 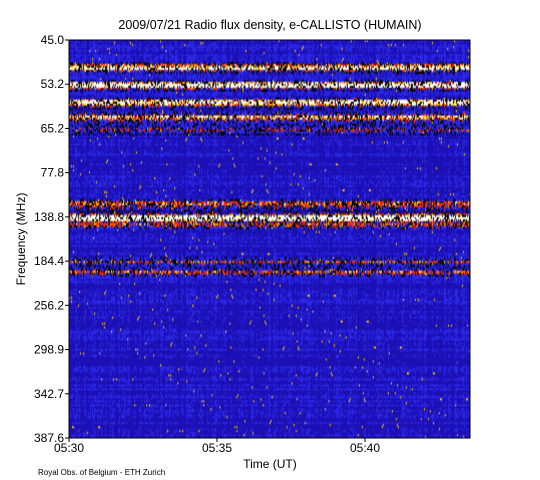 What do you see at coordinates (53, 128) in the screenshot?
I see `y-tick-label: 65.2` at bounding box center [53, 128].